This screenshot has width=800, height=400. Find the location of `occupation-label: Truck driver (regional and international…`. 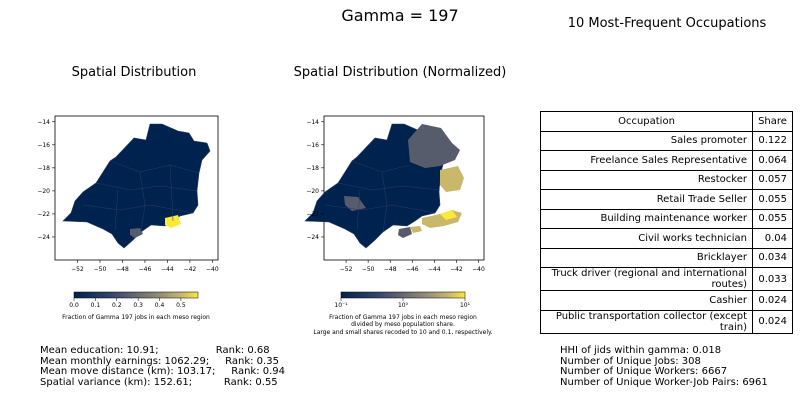

occupation-label: Truck driver (regional and international… is located at coordinates (649, 279).